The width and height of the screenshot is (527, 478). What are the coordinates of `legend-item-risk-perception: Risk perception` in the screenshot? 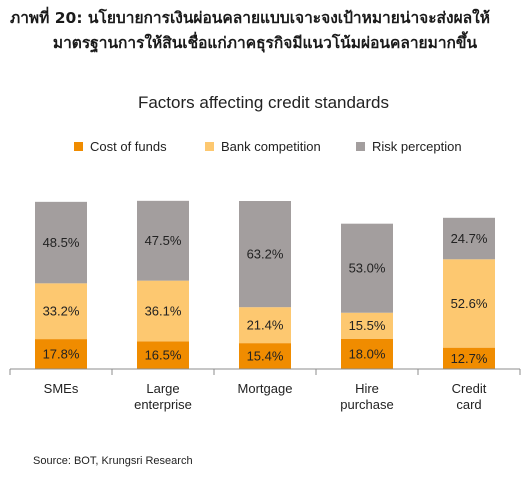 It's located at (409, 146).